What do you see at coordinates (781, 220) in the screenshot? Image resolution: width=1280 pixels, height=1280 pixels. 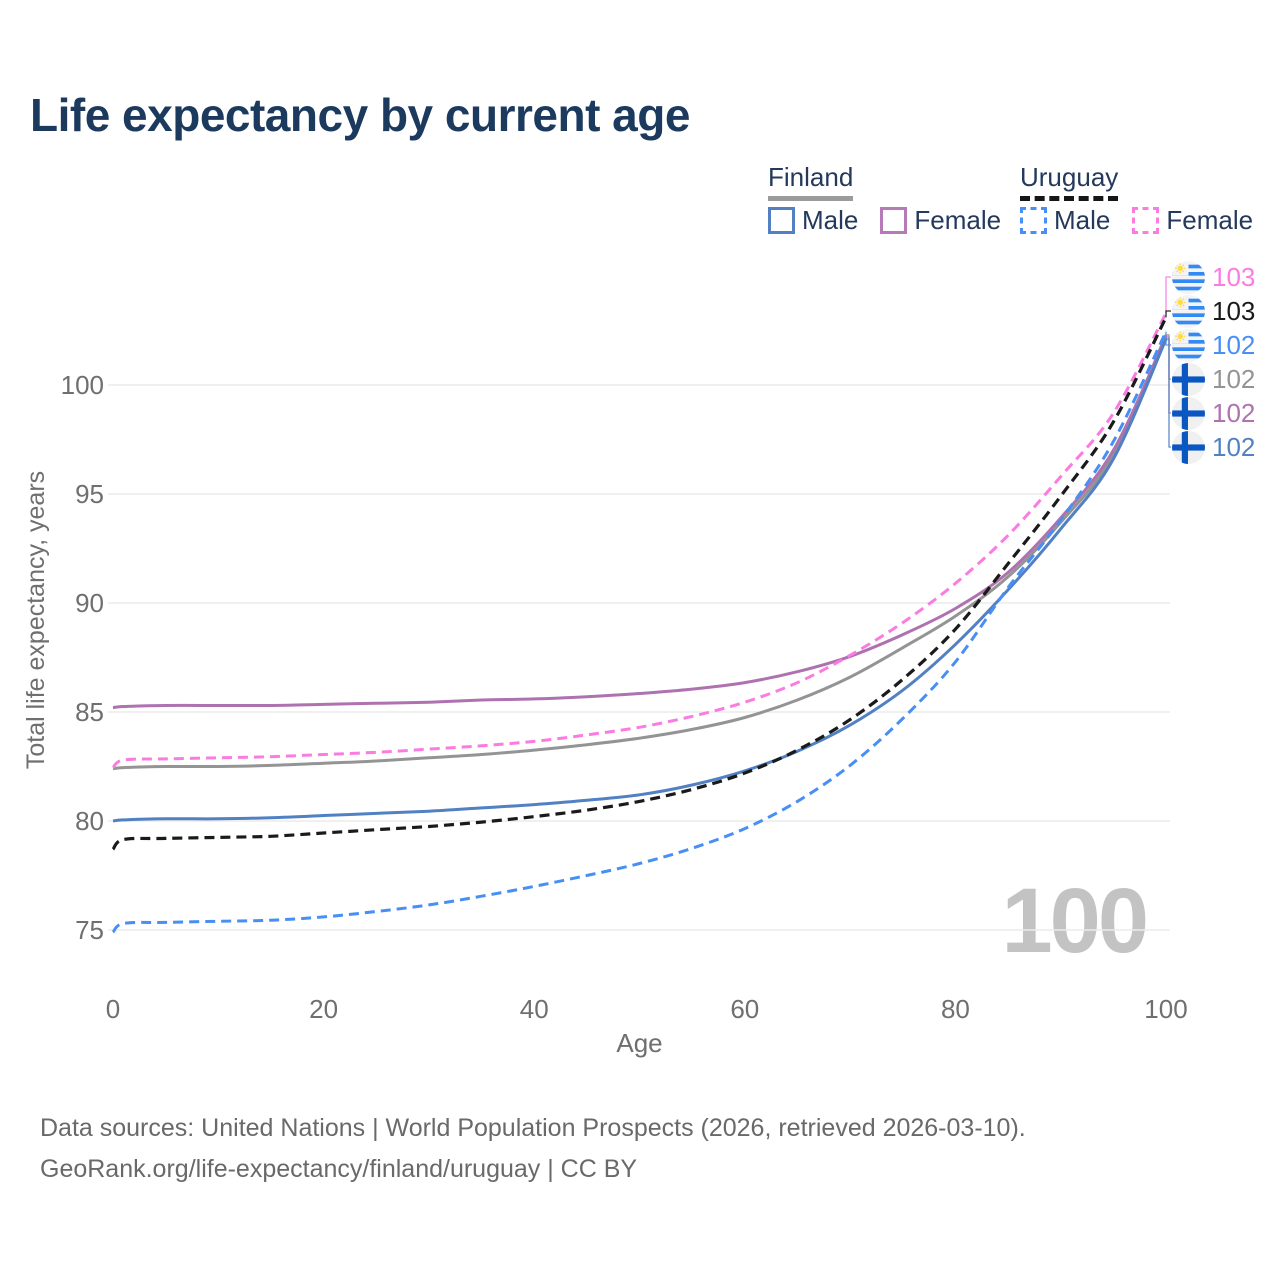 I see `finland-male-swatch-icon` at bounding box center [781, 220].